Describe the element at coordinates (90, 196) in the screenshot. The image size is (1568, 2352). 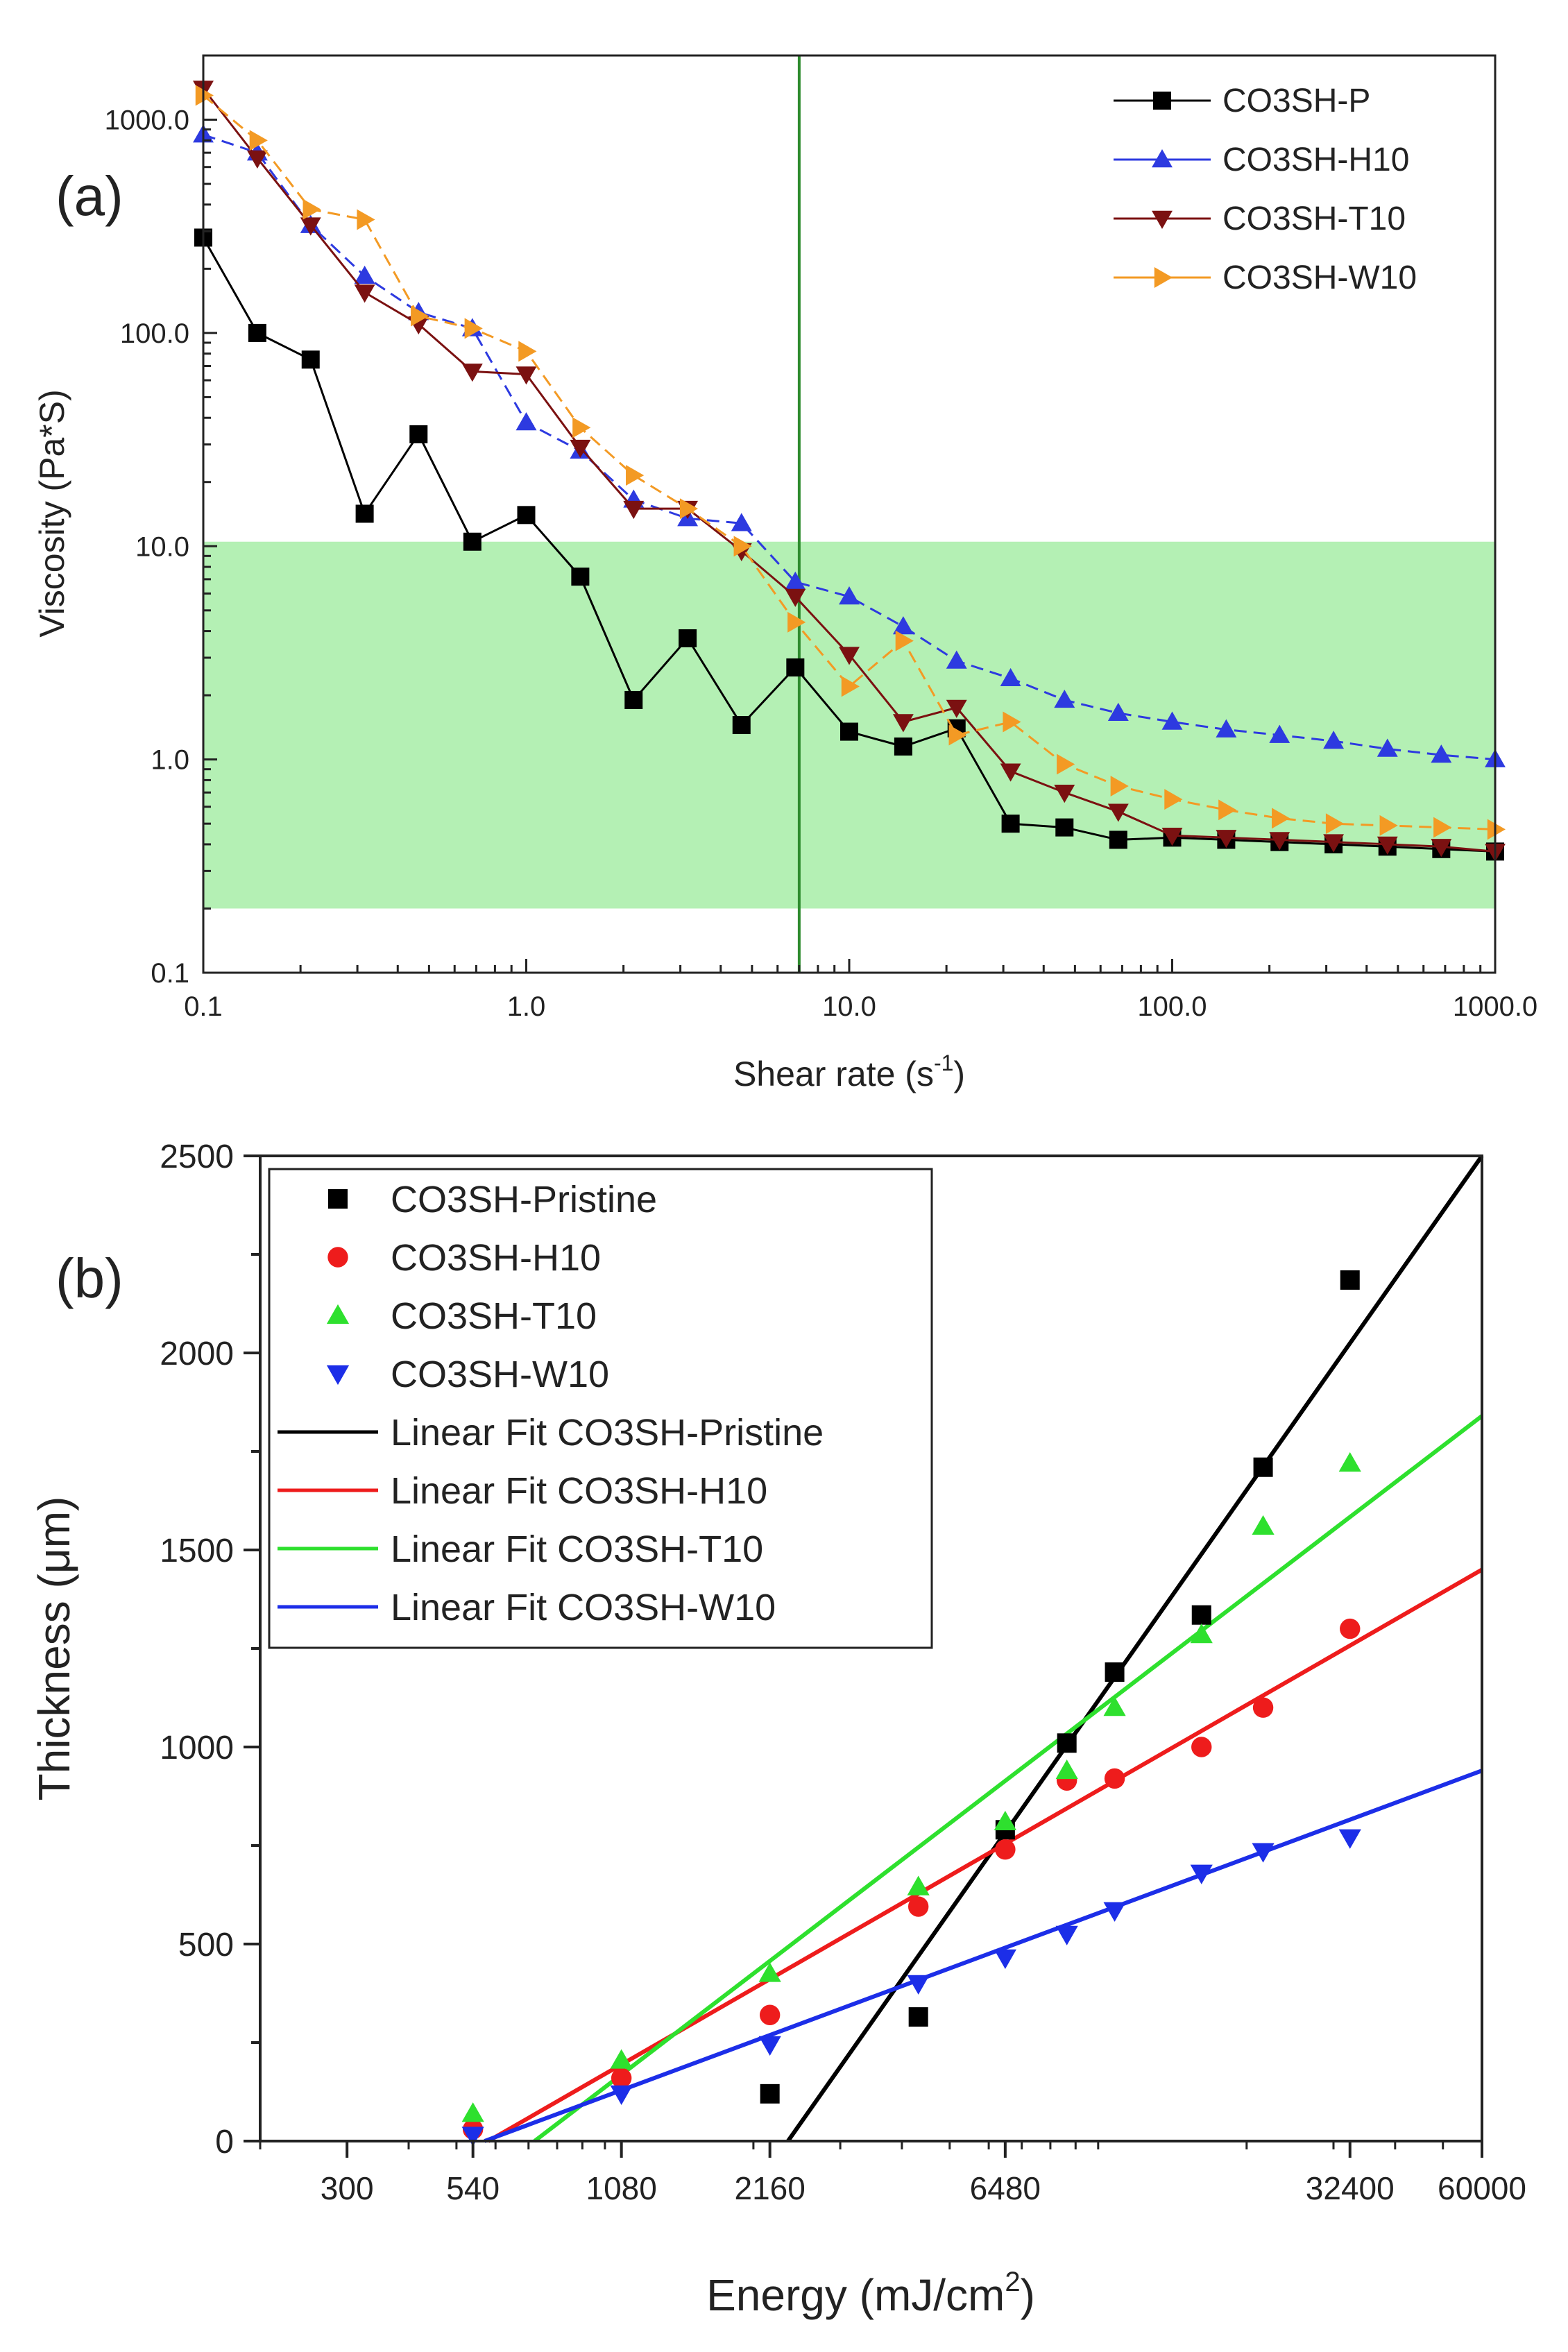
I see `panel-label-a: (a)` at that location.